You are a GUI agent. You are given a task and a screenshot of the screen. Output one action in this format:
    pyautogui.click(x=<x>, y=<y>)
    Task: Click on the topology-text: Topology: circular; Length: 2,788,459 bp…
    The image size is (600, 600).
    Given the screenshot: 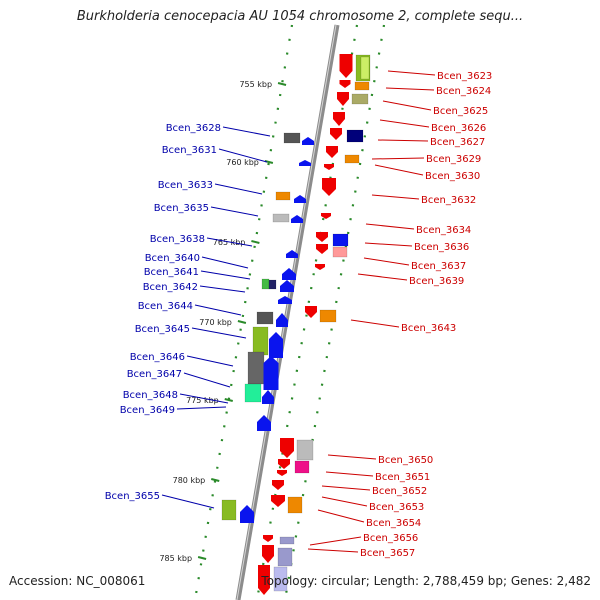 What is the action you would take?
    pyautogui.click(x=426, y=581)
    